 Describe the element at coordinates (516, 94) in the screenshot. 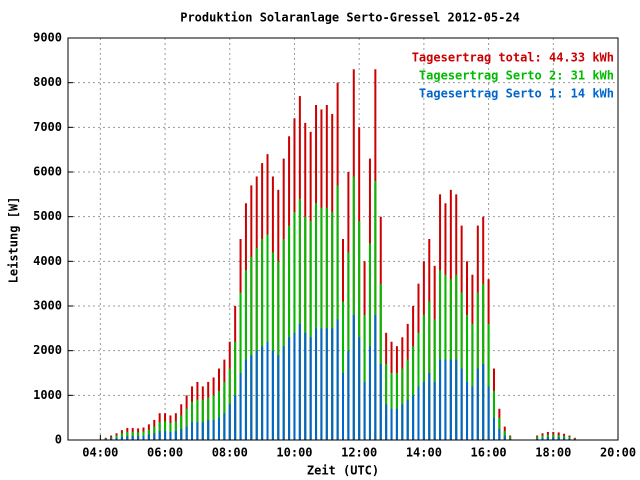

I see `legend-entry: Tagesertrag Serto 1: 14 kWh` at that location.